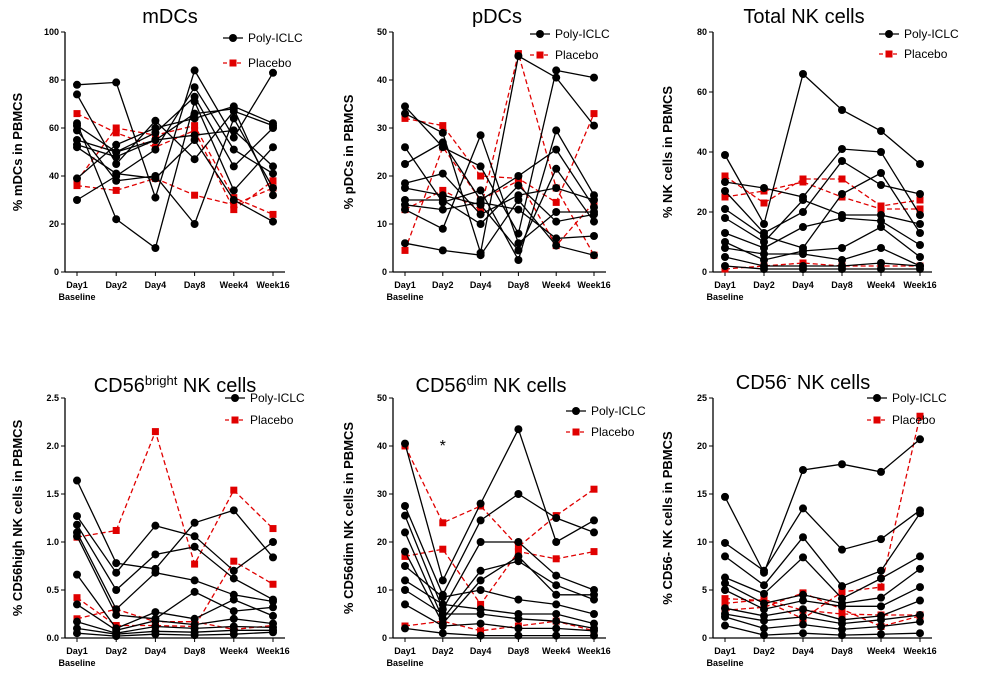  I want to click on y-tick-label: 50, so click(382, 398).